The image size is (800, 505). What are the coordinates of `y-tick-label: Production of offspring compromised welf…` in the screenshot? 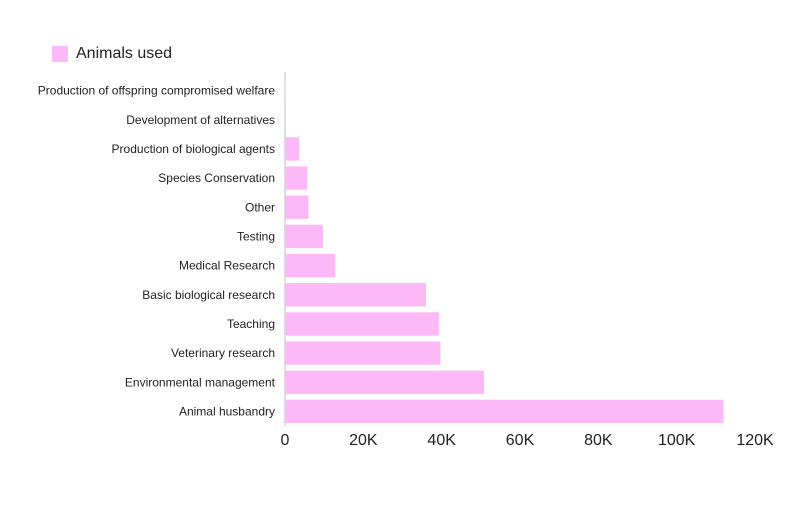 It's located at (157, 91).